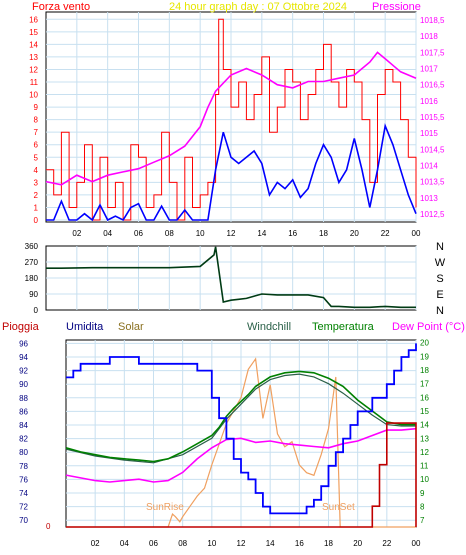  I want to click on pressure-tick-label: 1015,5, so click(432, 117).